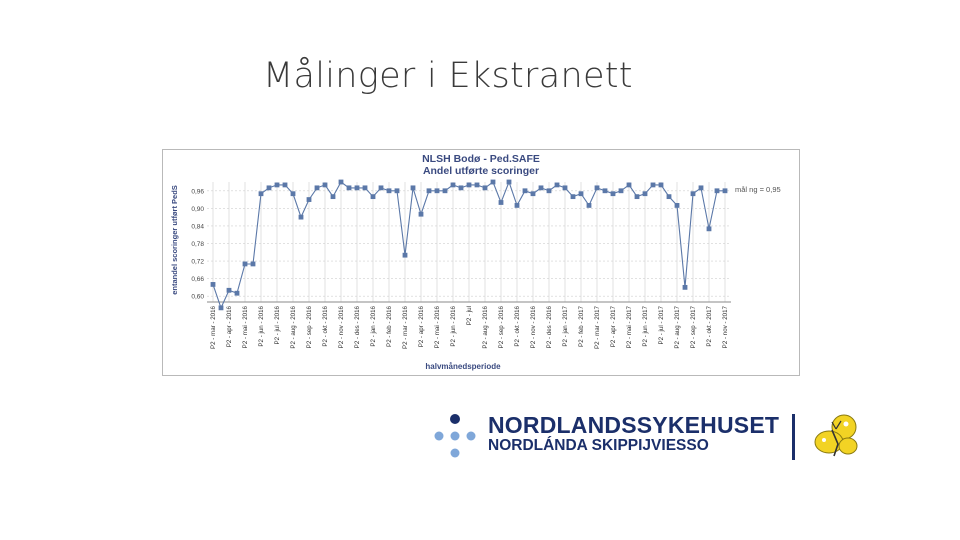 The height and width of the screenshot is (540, 960). What do you see at coordinates (174, 240) in the screenshot?
I see `y-axis-label: entandel scoringer utført PedS` at bounding box center [174, 240].